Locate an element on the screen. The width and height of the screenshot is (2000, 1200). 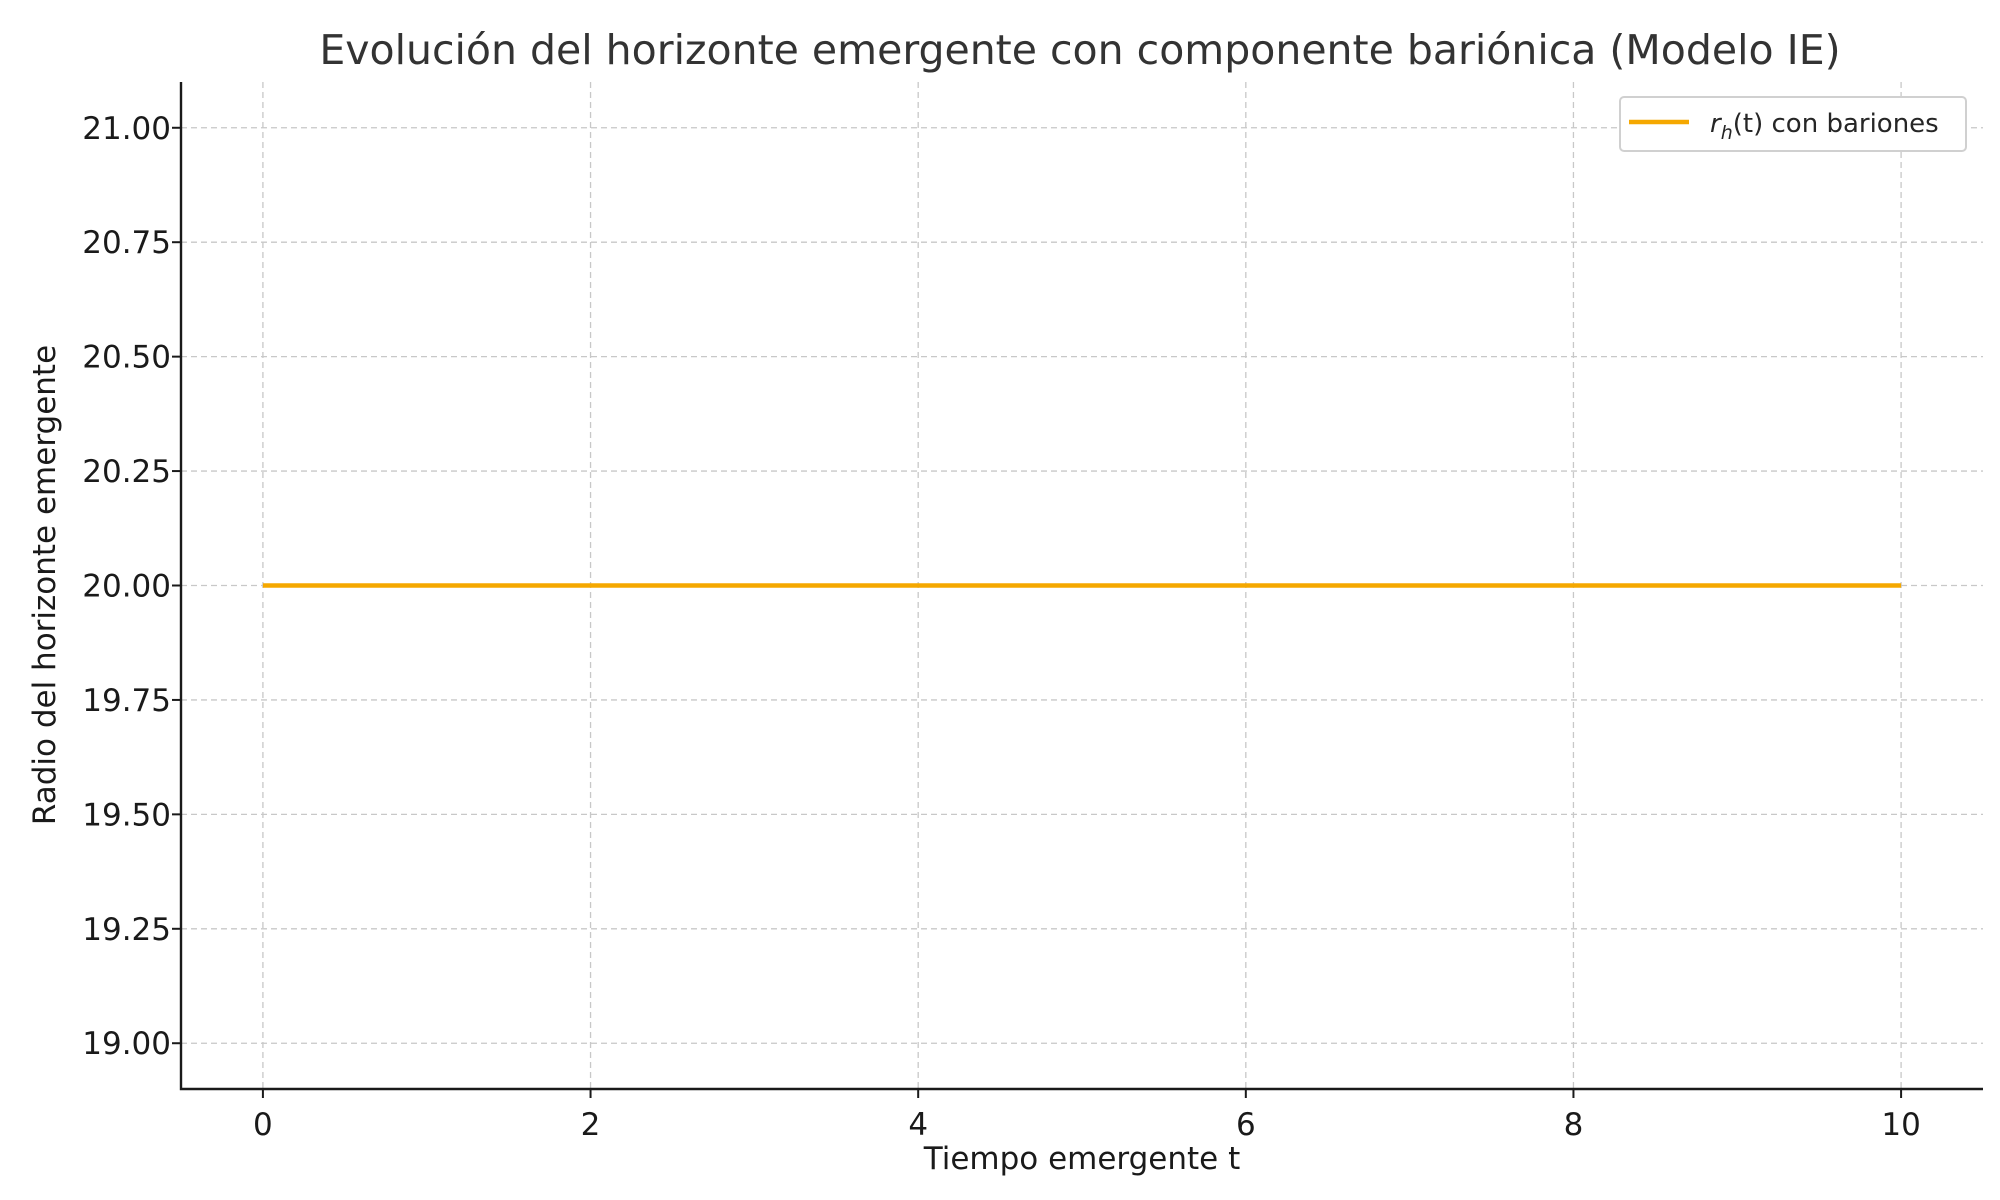
legend-sub: h is located at coordinates (1727, 133).